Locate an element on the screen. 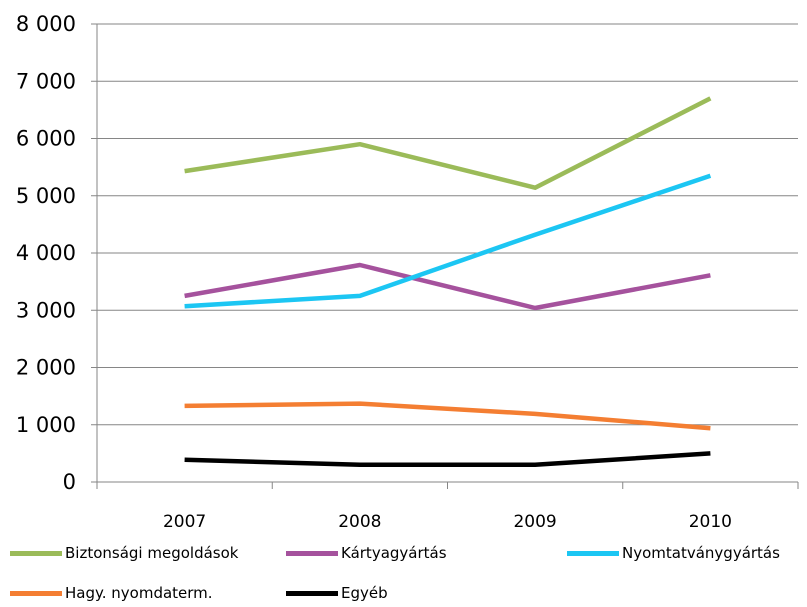 Image resolution: width=807 pixels, height=607 pixels. legend-item-biztonsagi: Biztonsági megoldások is located at coordinates (124, 553).